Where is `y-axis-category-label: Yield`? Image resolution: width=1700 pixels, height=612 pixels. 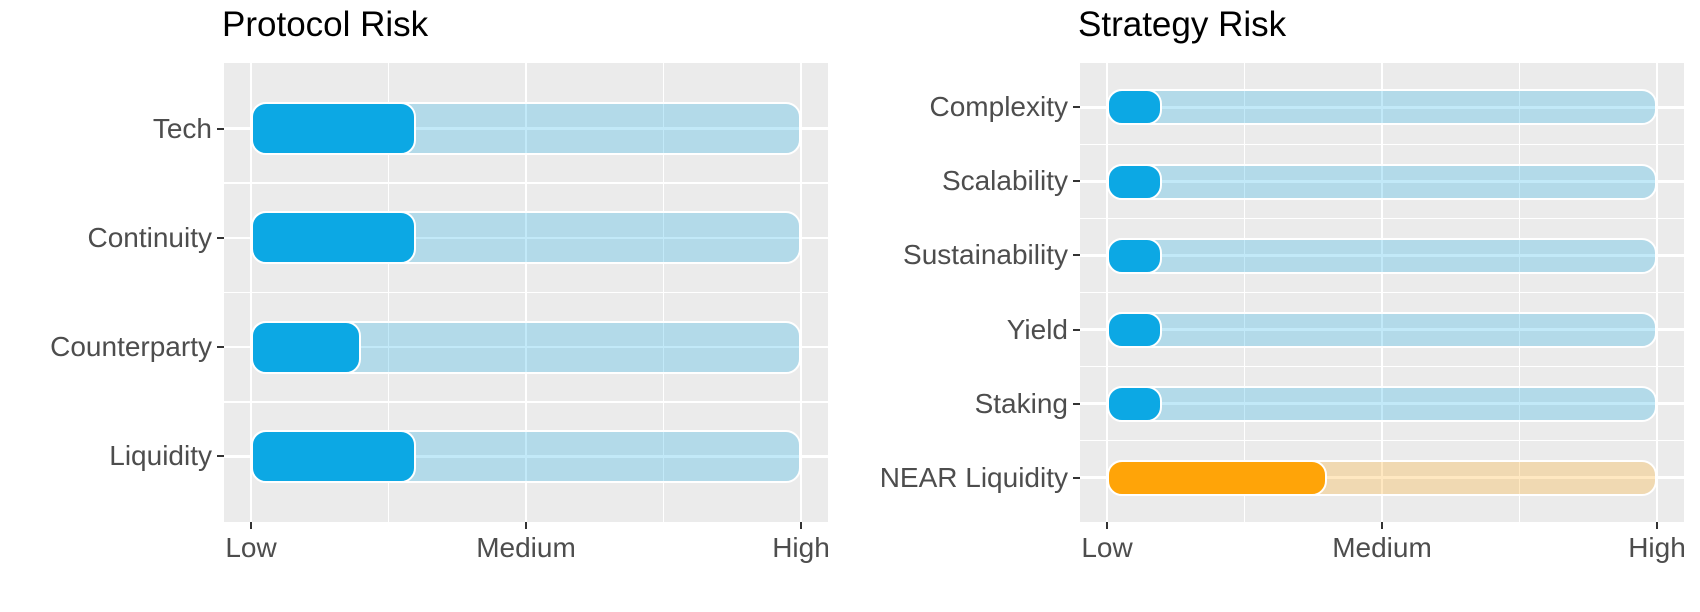
y-axis-category-label: Yield is located at coordinates (1037, 329).